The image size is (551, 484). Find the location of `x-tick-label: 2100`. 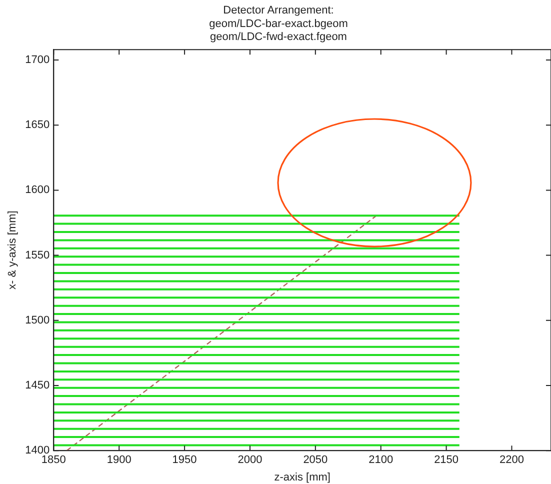

x-tick-label: 2100 is located at coordinates (381, 460).